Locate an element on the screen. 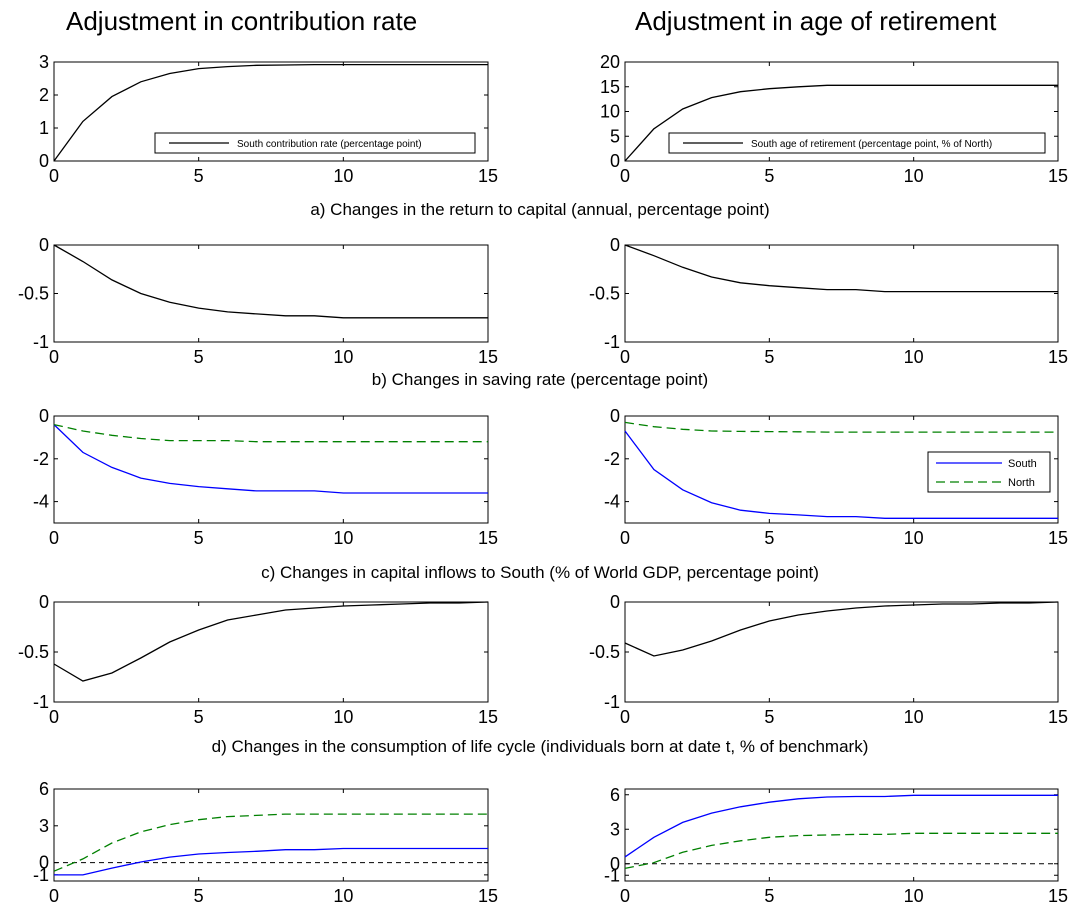 Image resolution: width=1080 pixels, height=917 pixels. y-tick-label: 15 is located at coordinates (610, 87).